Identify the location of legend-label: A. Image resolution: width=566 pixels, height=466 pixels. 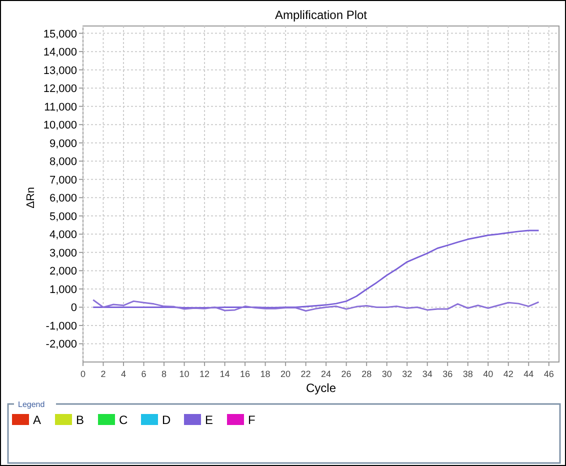
(37, 420).